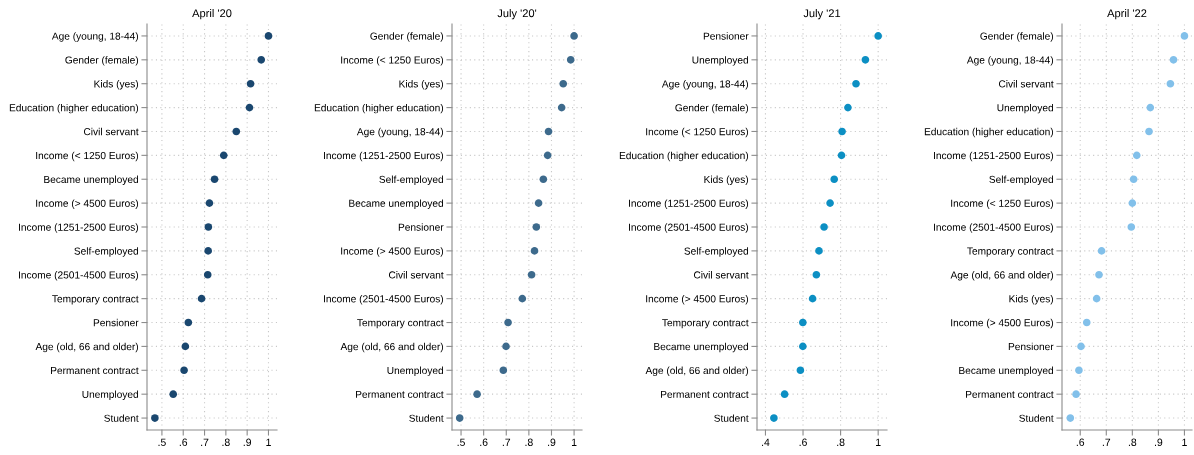  Describe the element at coordinates (697, 299) in the screenshot. I see `y-tick-label: Income (> 4500 Euros)` at that location.